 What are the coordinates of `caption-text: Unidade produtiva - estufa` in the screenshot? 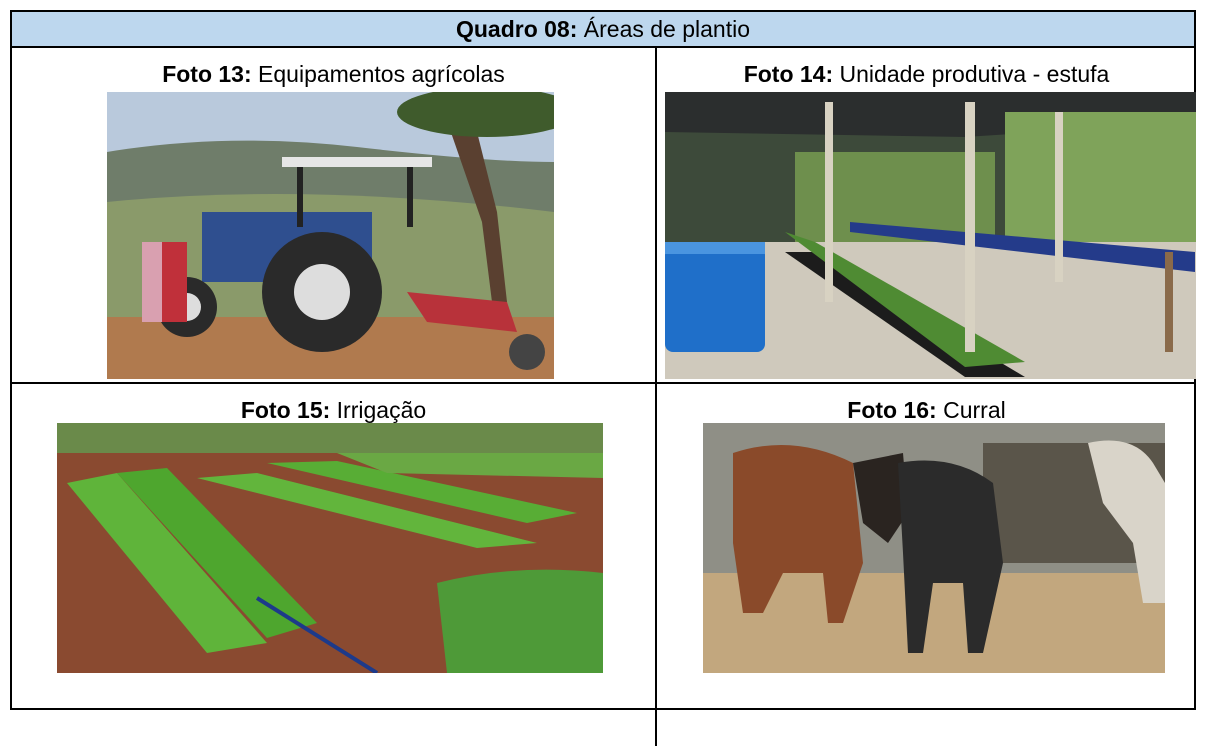 It's located at (974, 74).